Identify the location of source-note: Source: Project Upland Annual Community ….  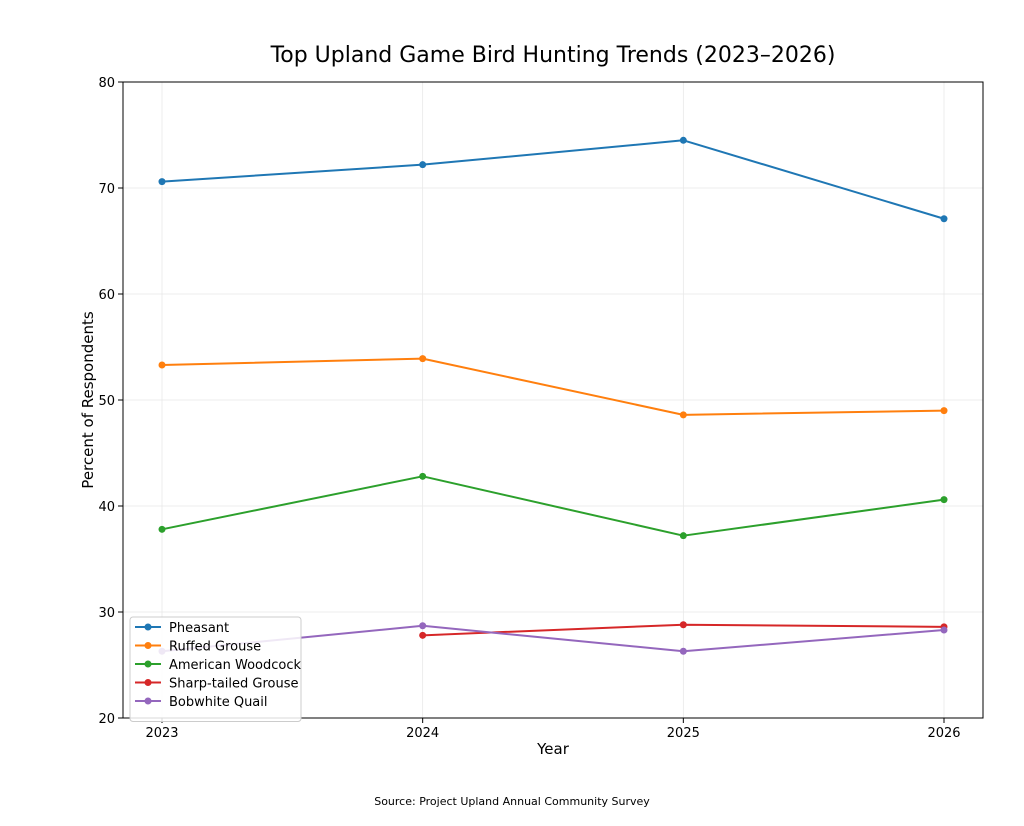
(512, 801).